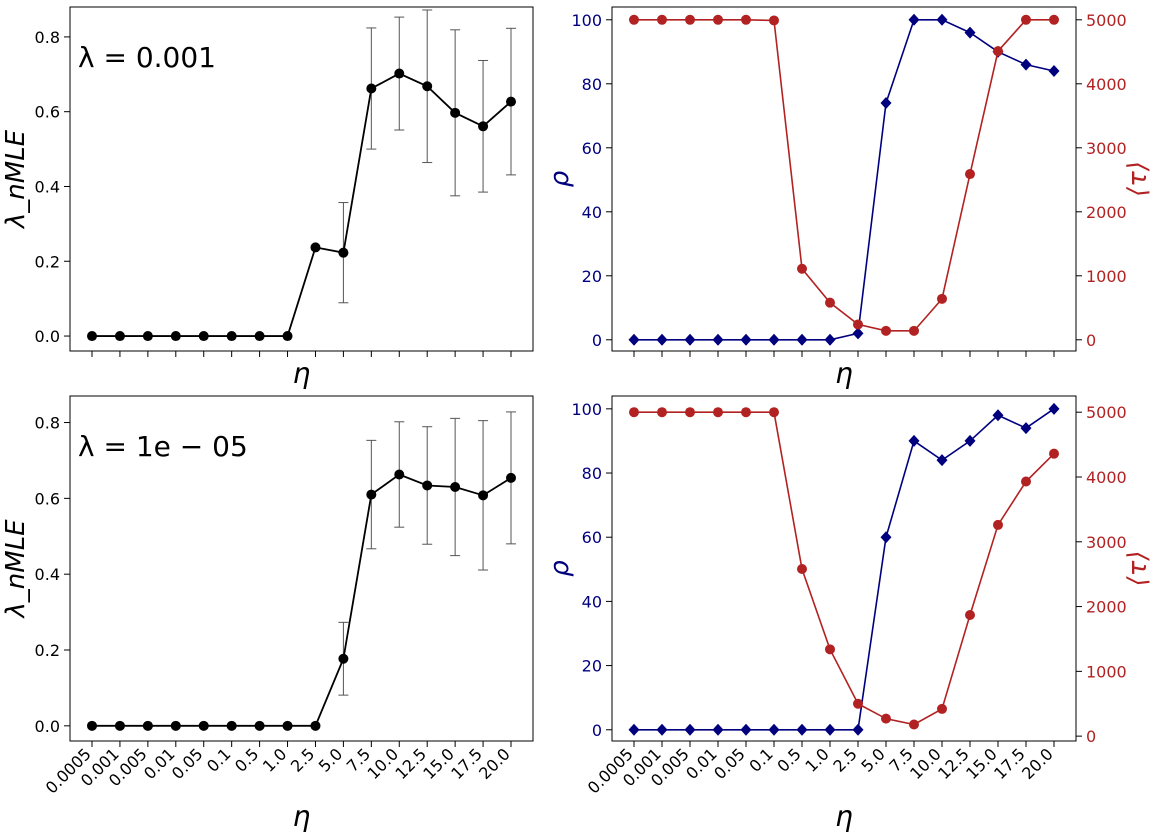 The height and width of the screenshot is (837, 1163). Describe the element at coordinates (586, 20) in the screenshot. I see `y-tick-label: 100` at that location.